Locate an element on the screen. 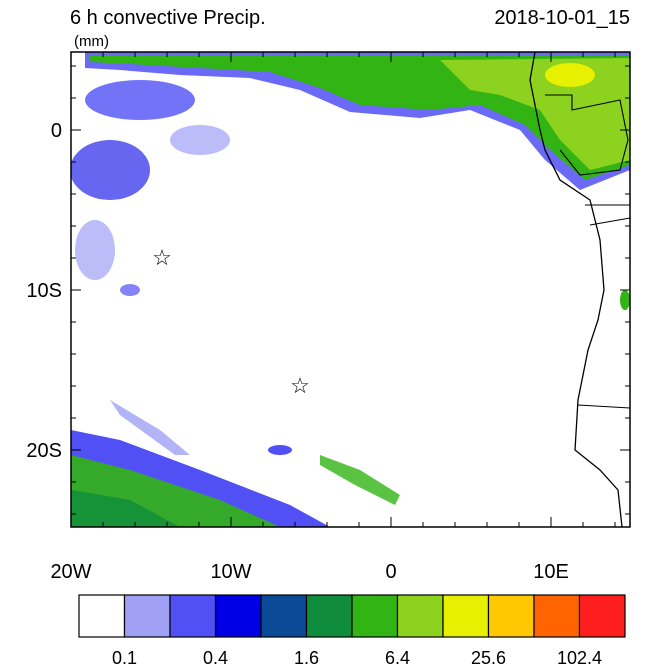 This screenshot has height=672, width=650. lon-label: 0 is located at coordinates (390, 572).